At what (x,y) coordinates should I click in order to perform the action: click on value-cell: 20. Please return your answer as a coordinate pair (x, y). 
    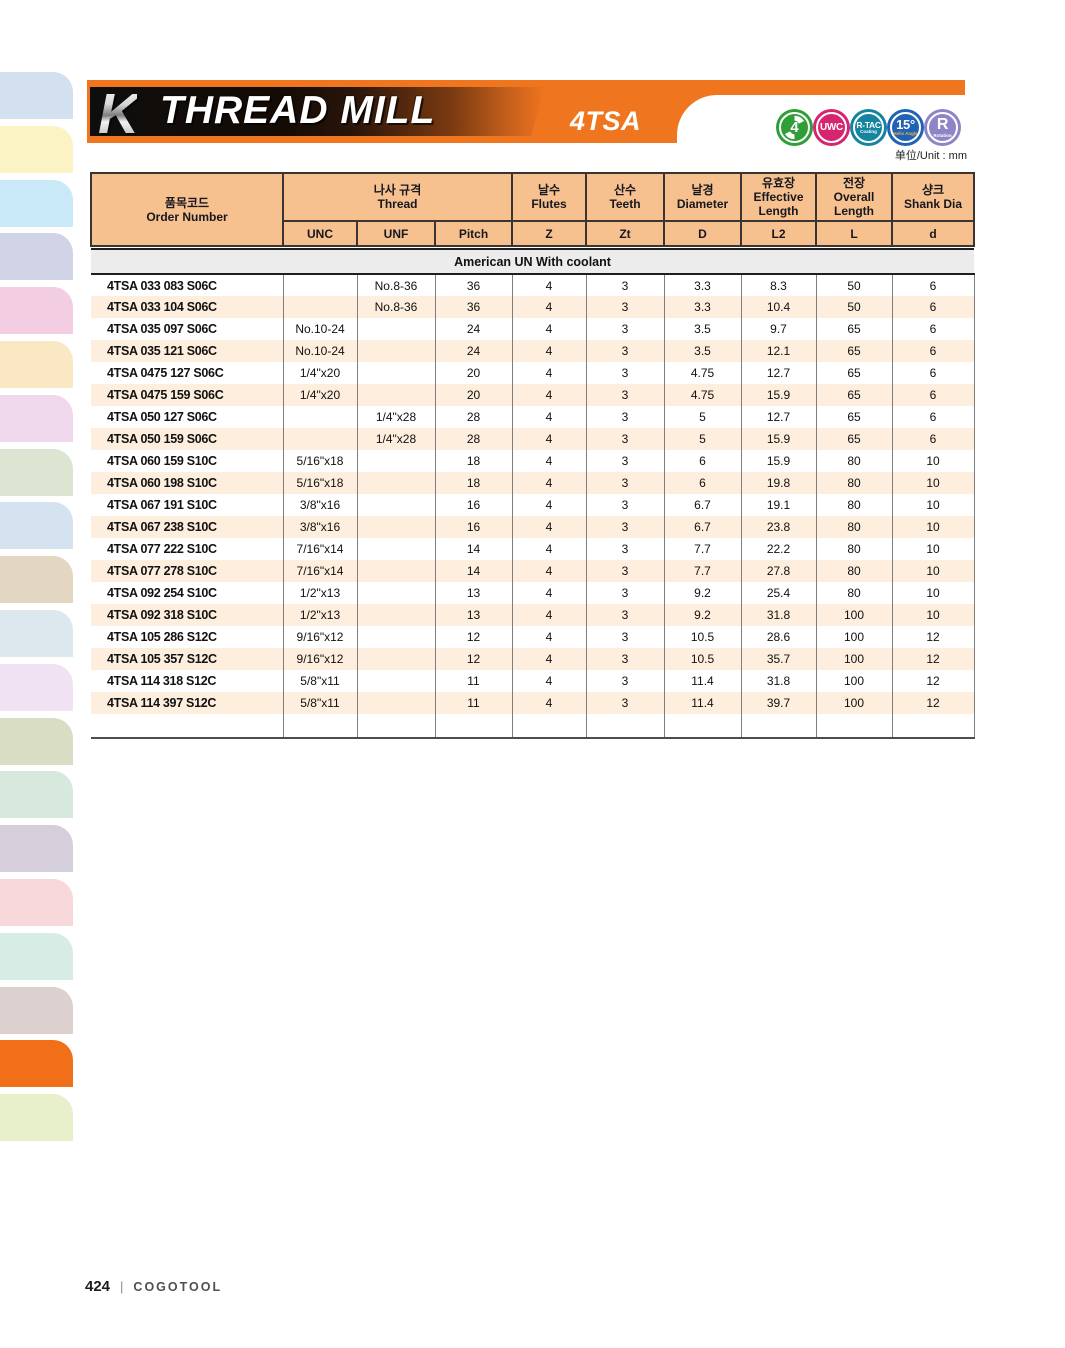
    Looking at the image, I should click on (474, 395).